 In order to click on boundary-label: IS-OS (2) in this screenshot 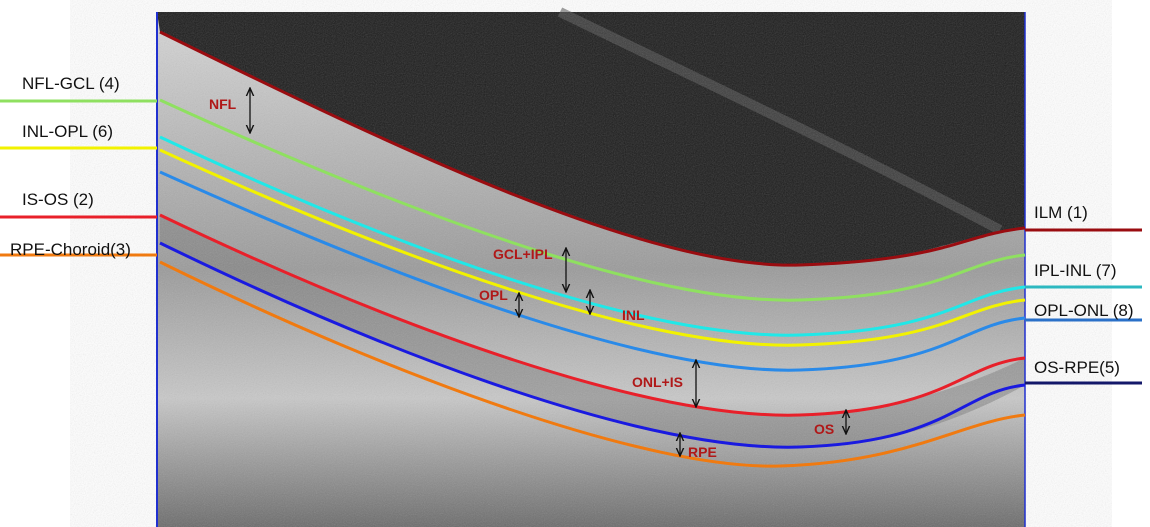, I will do `click(58, 199)`.